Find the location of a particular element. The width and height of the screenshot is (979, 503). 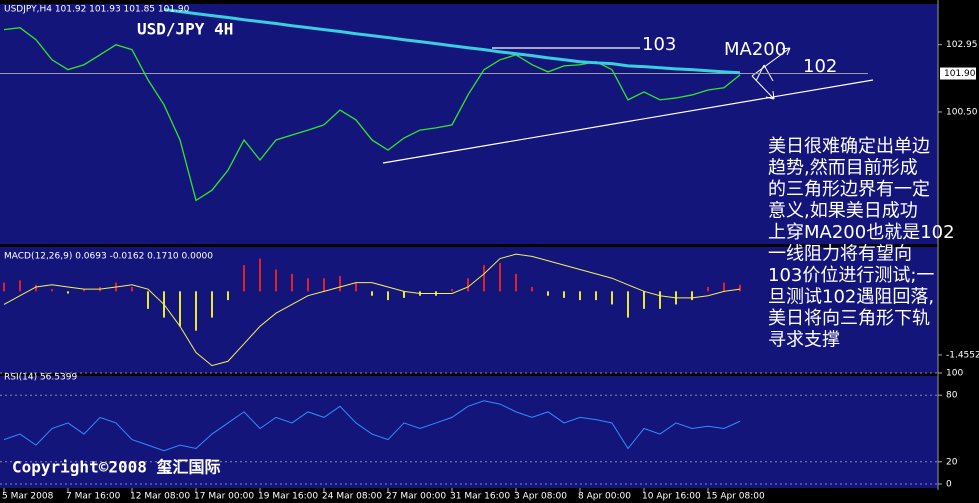

y-tick-label: 100 is located at coordinates (954, 374).